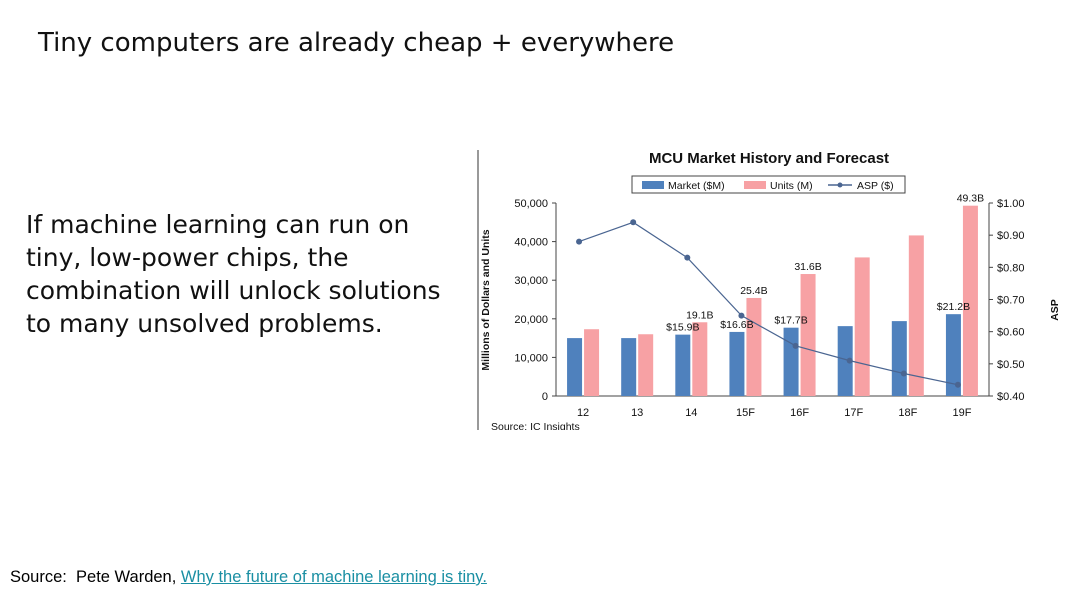 Image resolution: width=1080 pixels, height=608 pixels. Describe the element at coordinates (1055, 310) in the screenshot. I see `y2-axis-label: ASP` at that location.